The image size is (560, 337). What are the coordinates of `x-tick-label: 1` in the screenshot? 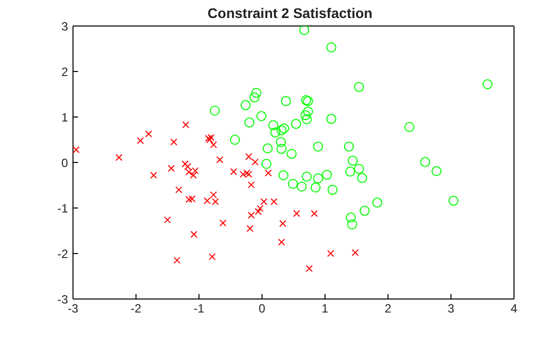 It's located at (325, 309).